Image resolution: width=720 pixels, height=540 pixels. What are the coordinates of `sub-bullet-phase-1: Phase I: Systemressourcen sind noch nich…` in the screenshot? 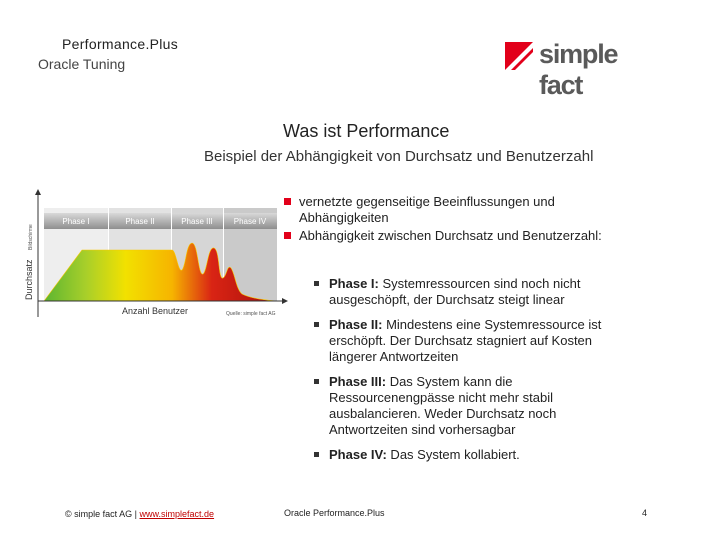 It's located at (474, 292).